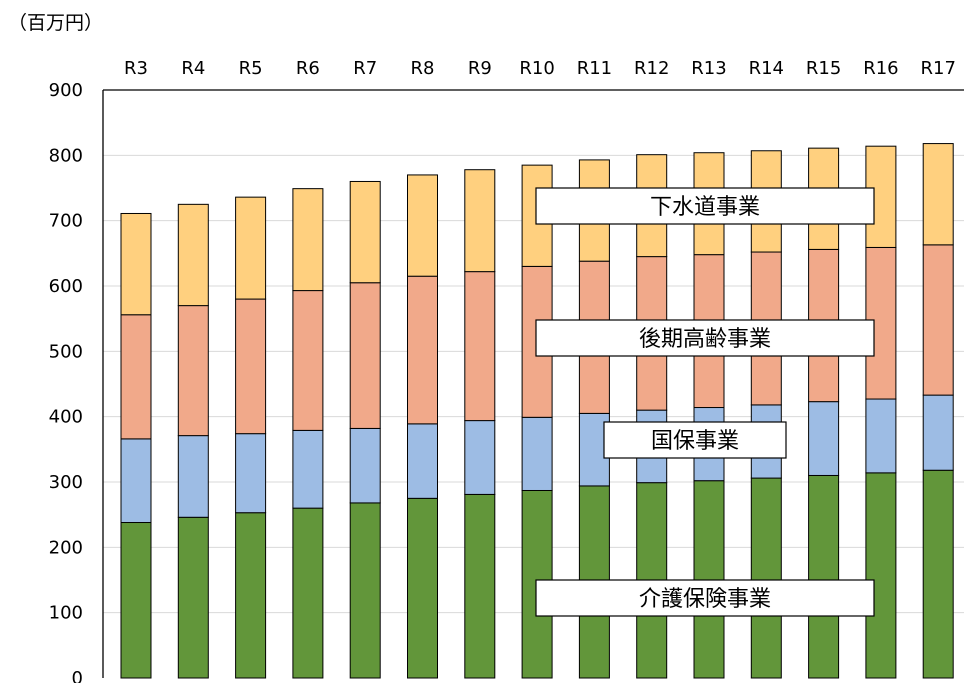  What do you see at coordinates (66, 613) in the screenshot?
I see `y-tick-label: 100` at bounding box center [66, 613].